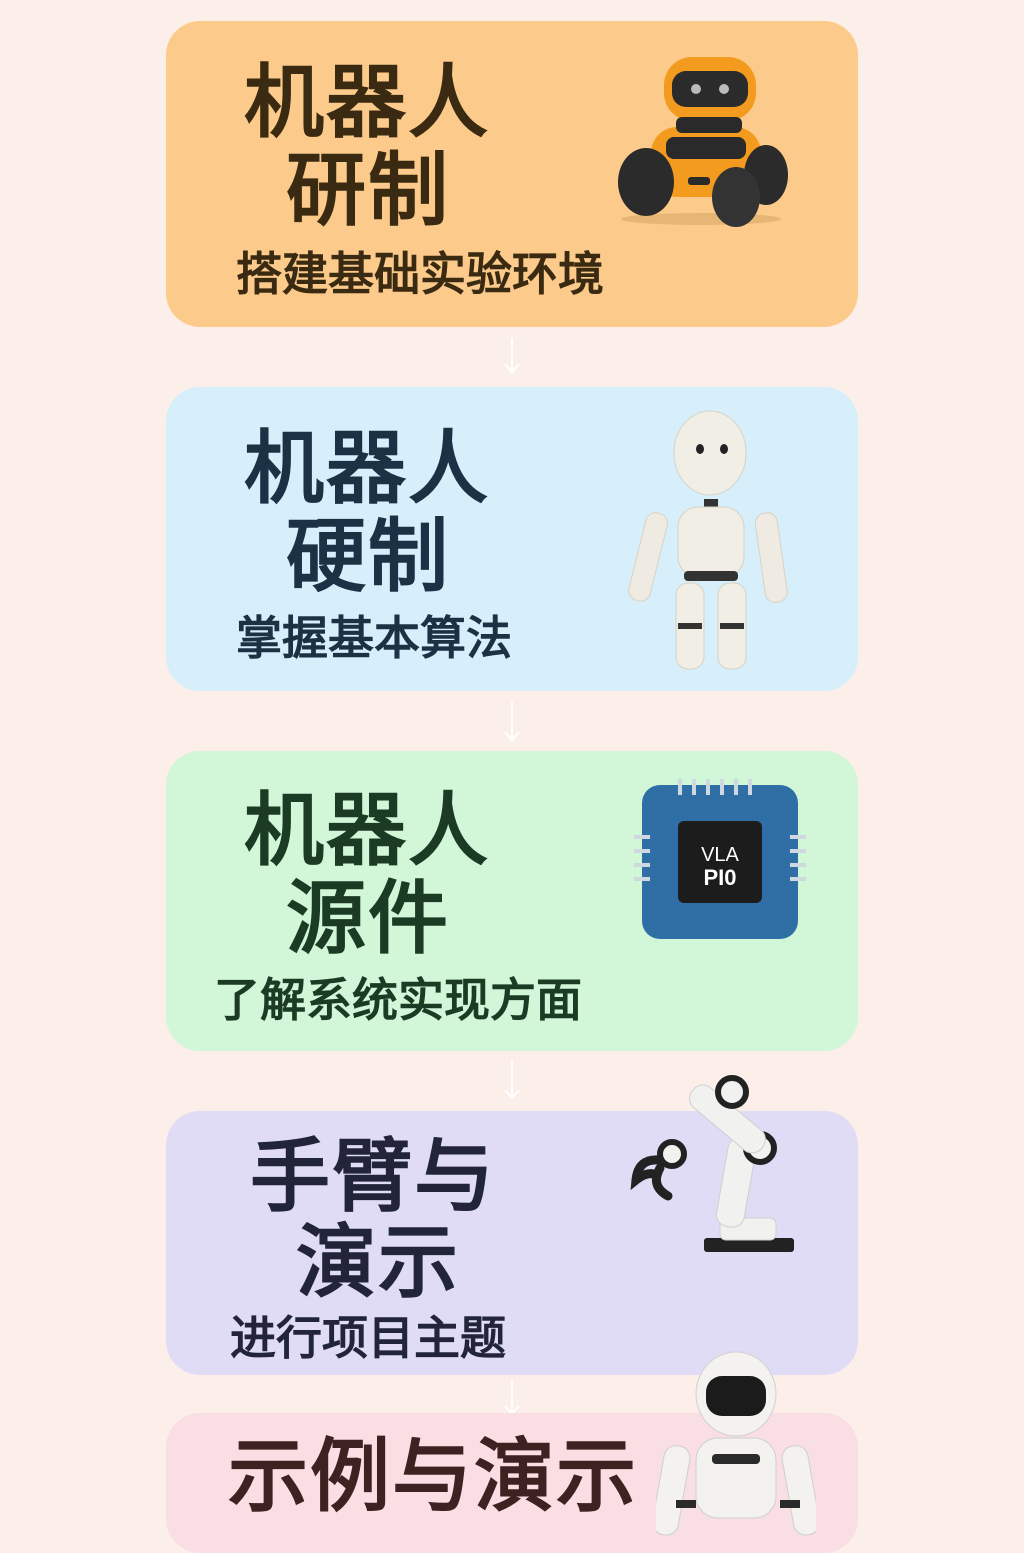 The width and height of the screenshot is (1024, 1553). Describe the element at coordinates (368, 918) in the screenshot. I see `card-title-line2: 源件` at that location.